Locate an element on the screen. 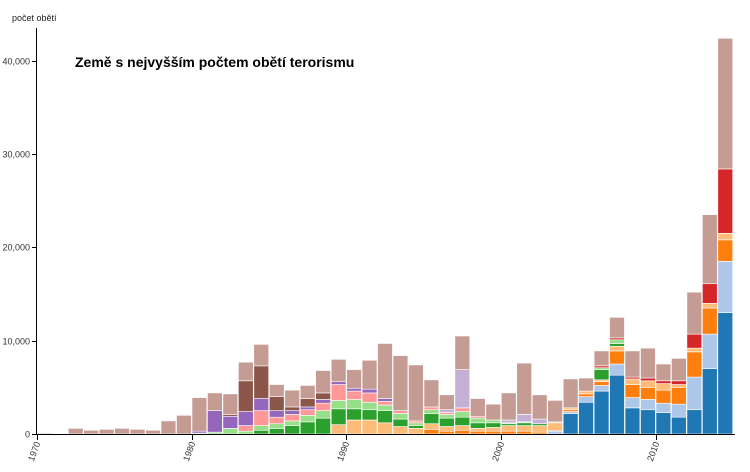 The image size is (750, 472). bar-segment-1994-s3 is located at coordinates (416, 431).